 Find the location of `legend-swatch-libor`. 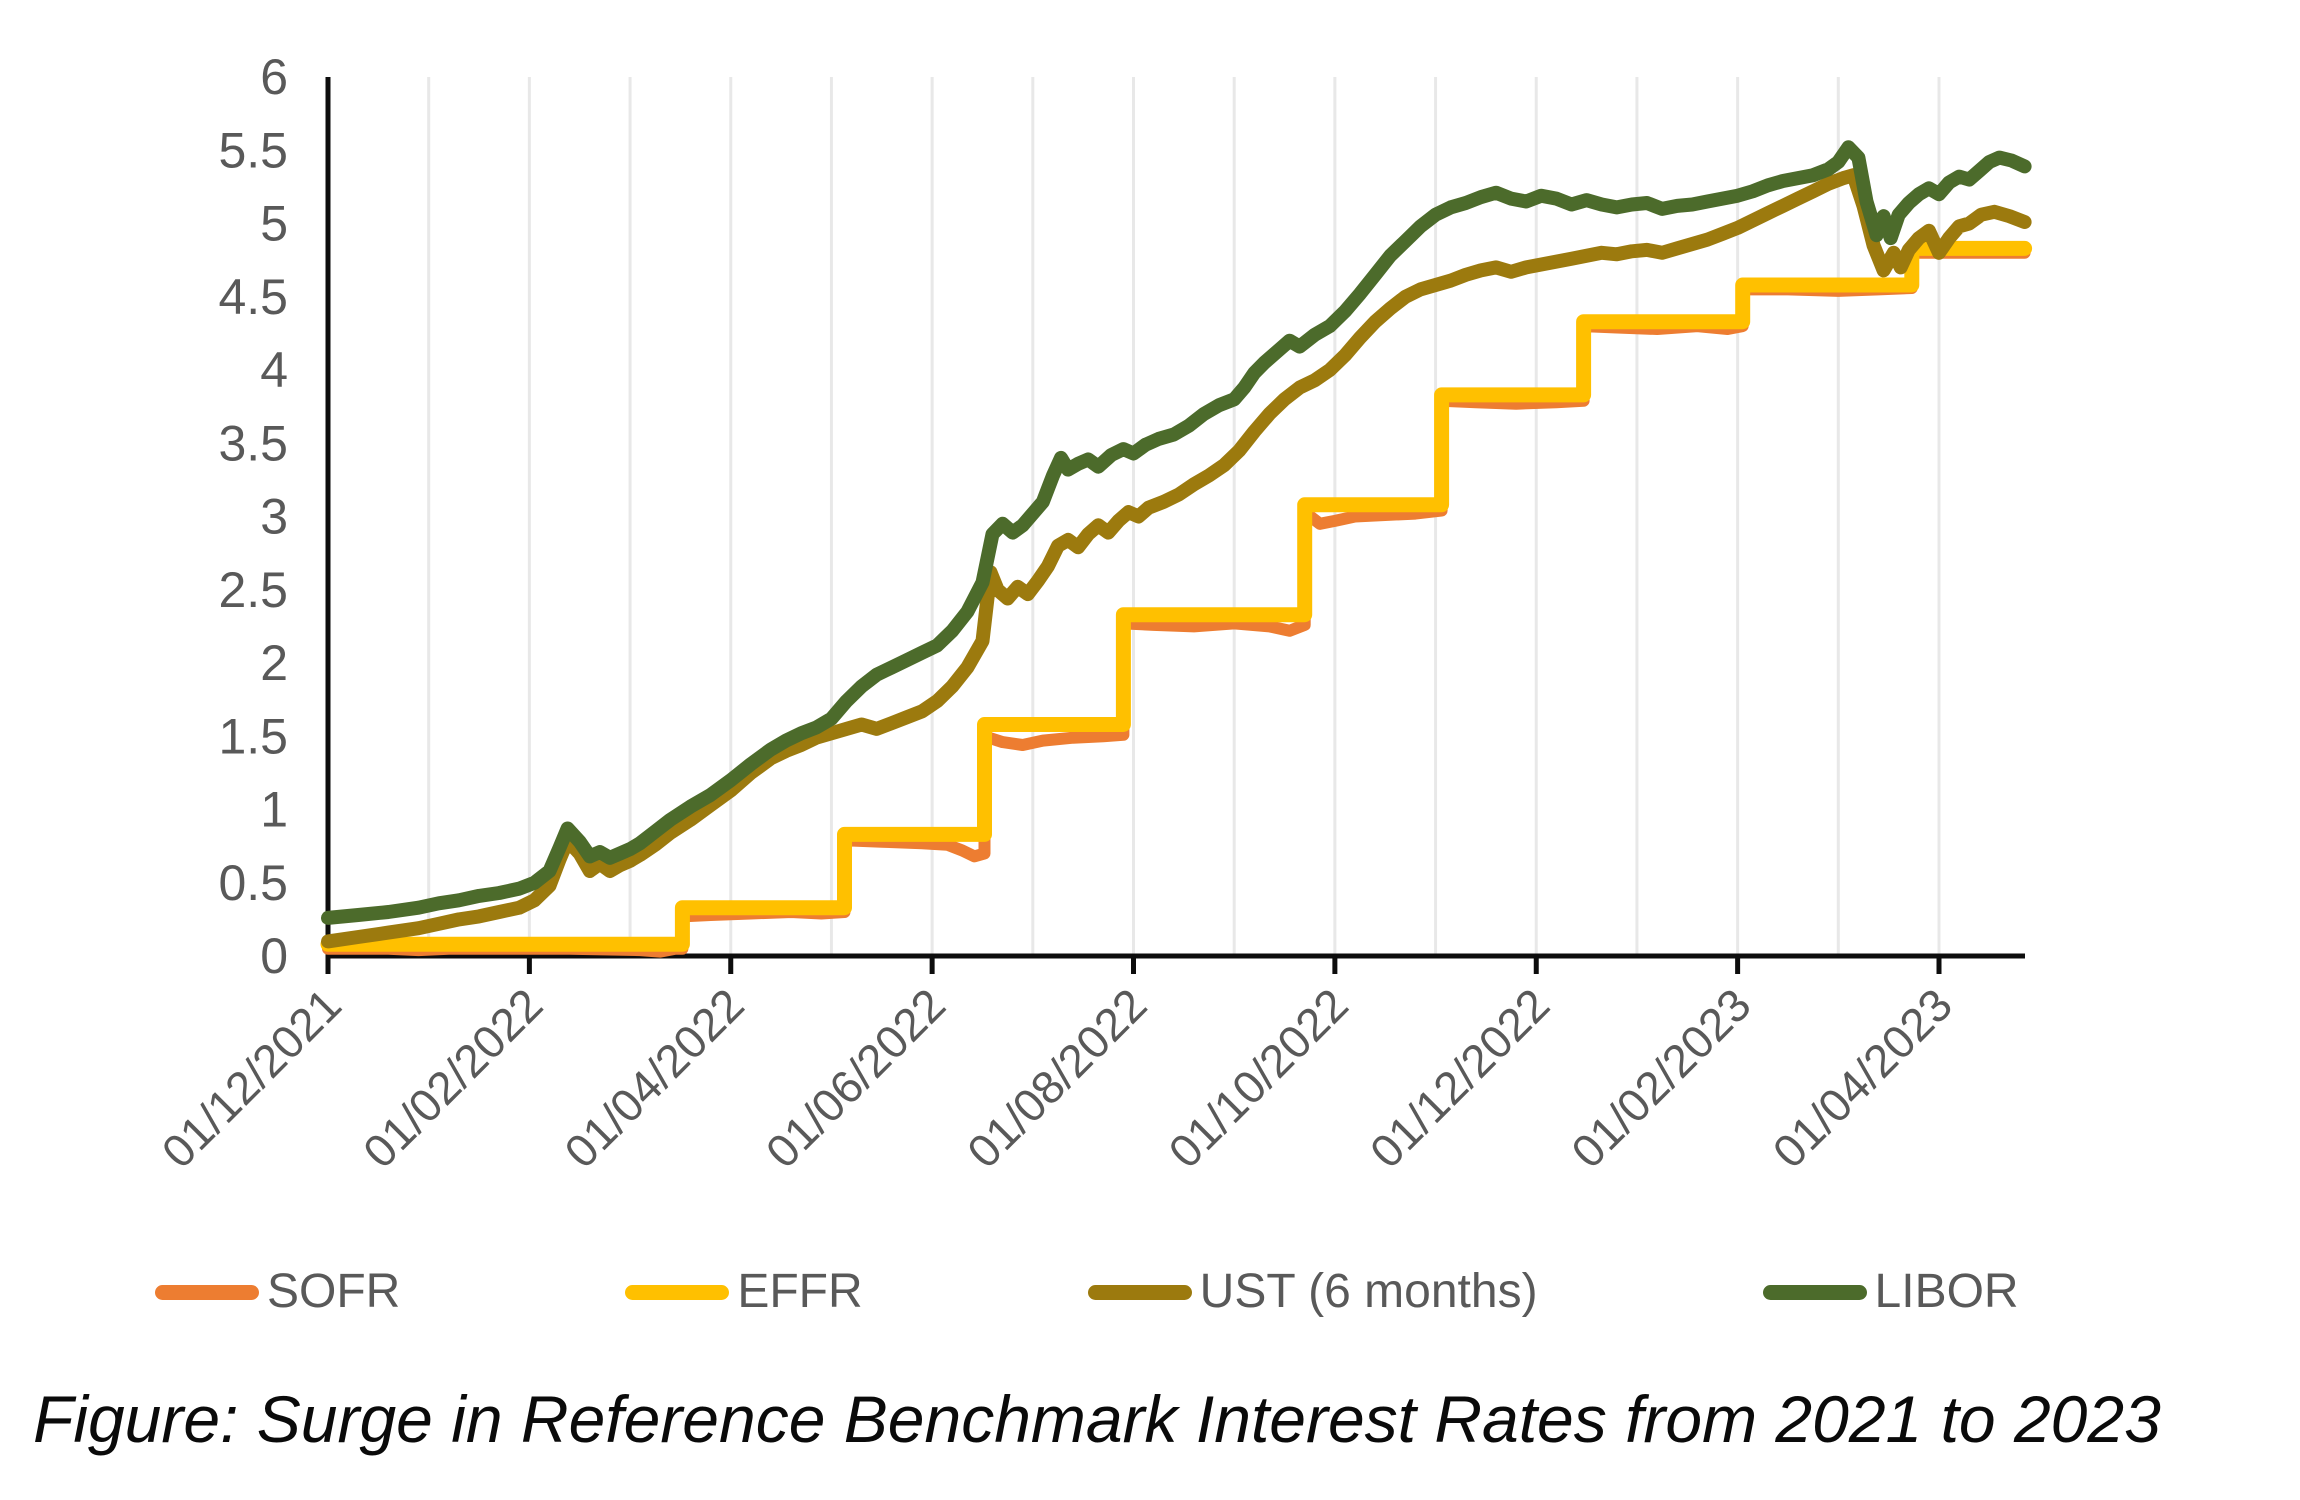

legend-swatch-libor is located at coordinates (1814, 1292).